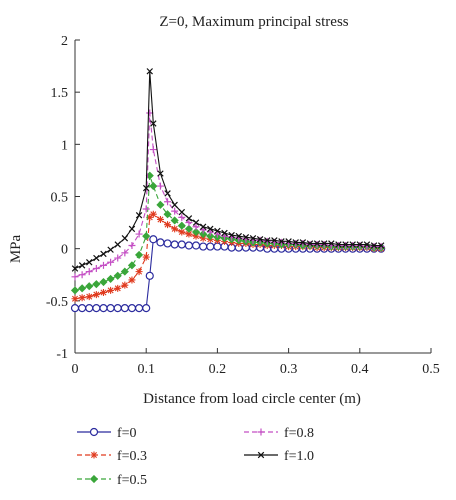 This screenshot has height=500, width=456. Describe the element at coordinates (107, 433) in the screenshot. I see `legend-item: f=0` at that location.